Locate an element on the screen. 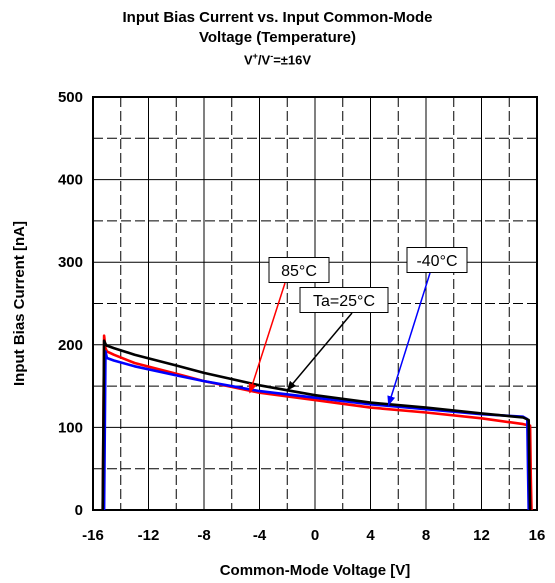 This screenshot has width=555, height=583. x-tick-label: 4 is located at coordinates (370, 535).